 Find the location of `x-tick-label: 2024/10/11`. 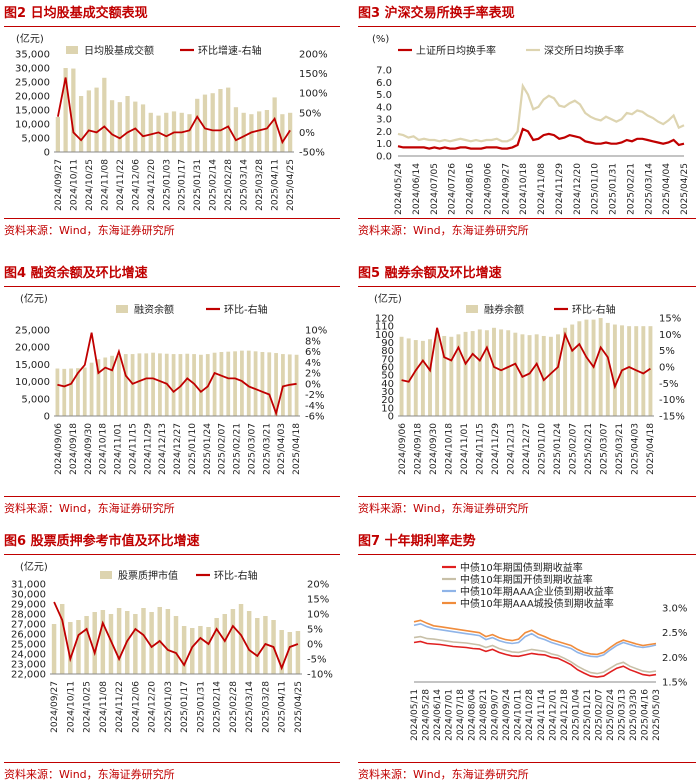

x-tick-label: 2024/10/11 is located at coordinates (71, 707).